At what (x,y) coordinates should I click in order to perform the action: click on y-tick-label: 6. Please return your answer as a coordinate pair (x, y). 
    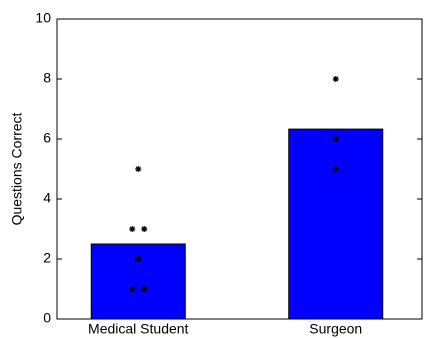
    Looking at the image, I should click on (47, 138).